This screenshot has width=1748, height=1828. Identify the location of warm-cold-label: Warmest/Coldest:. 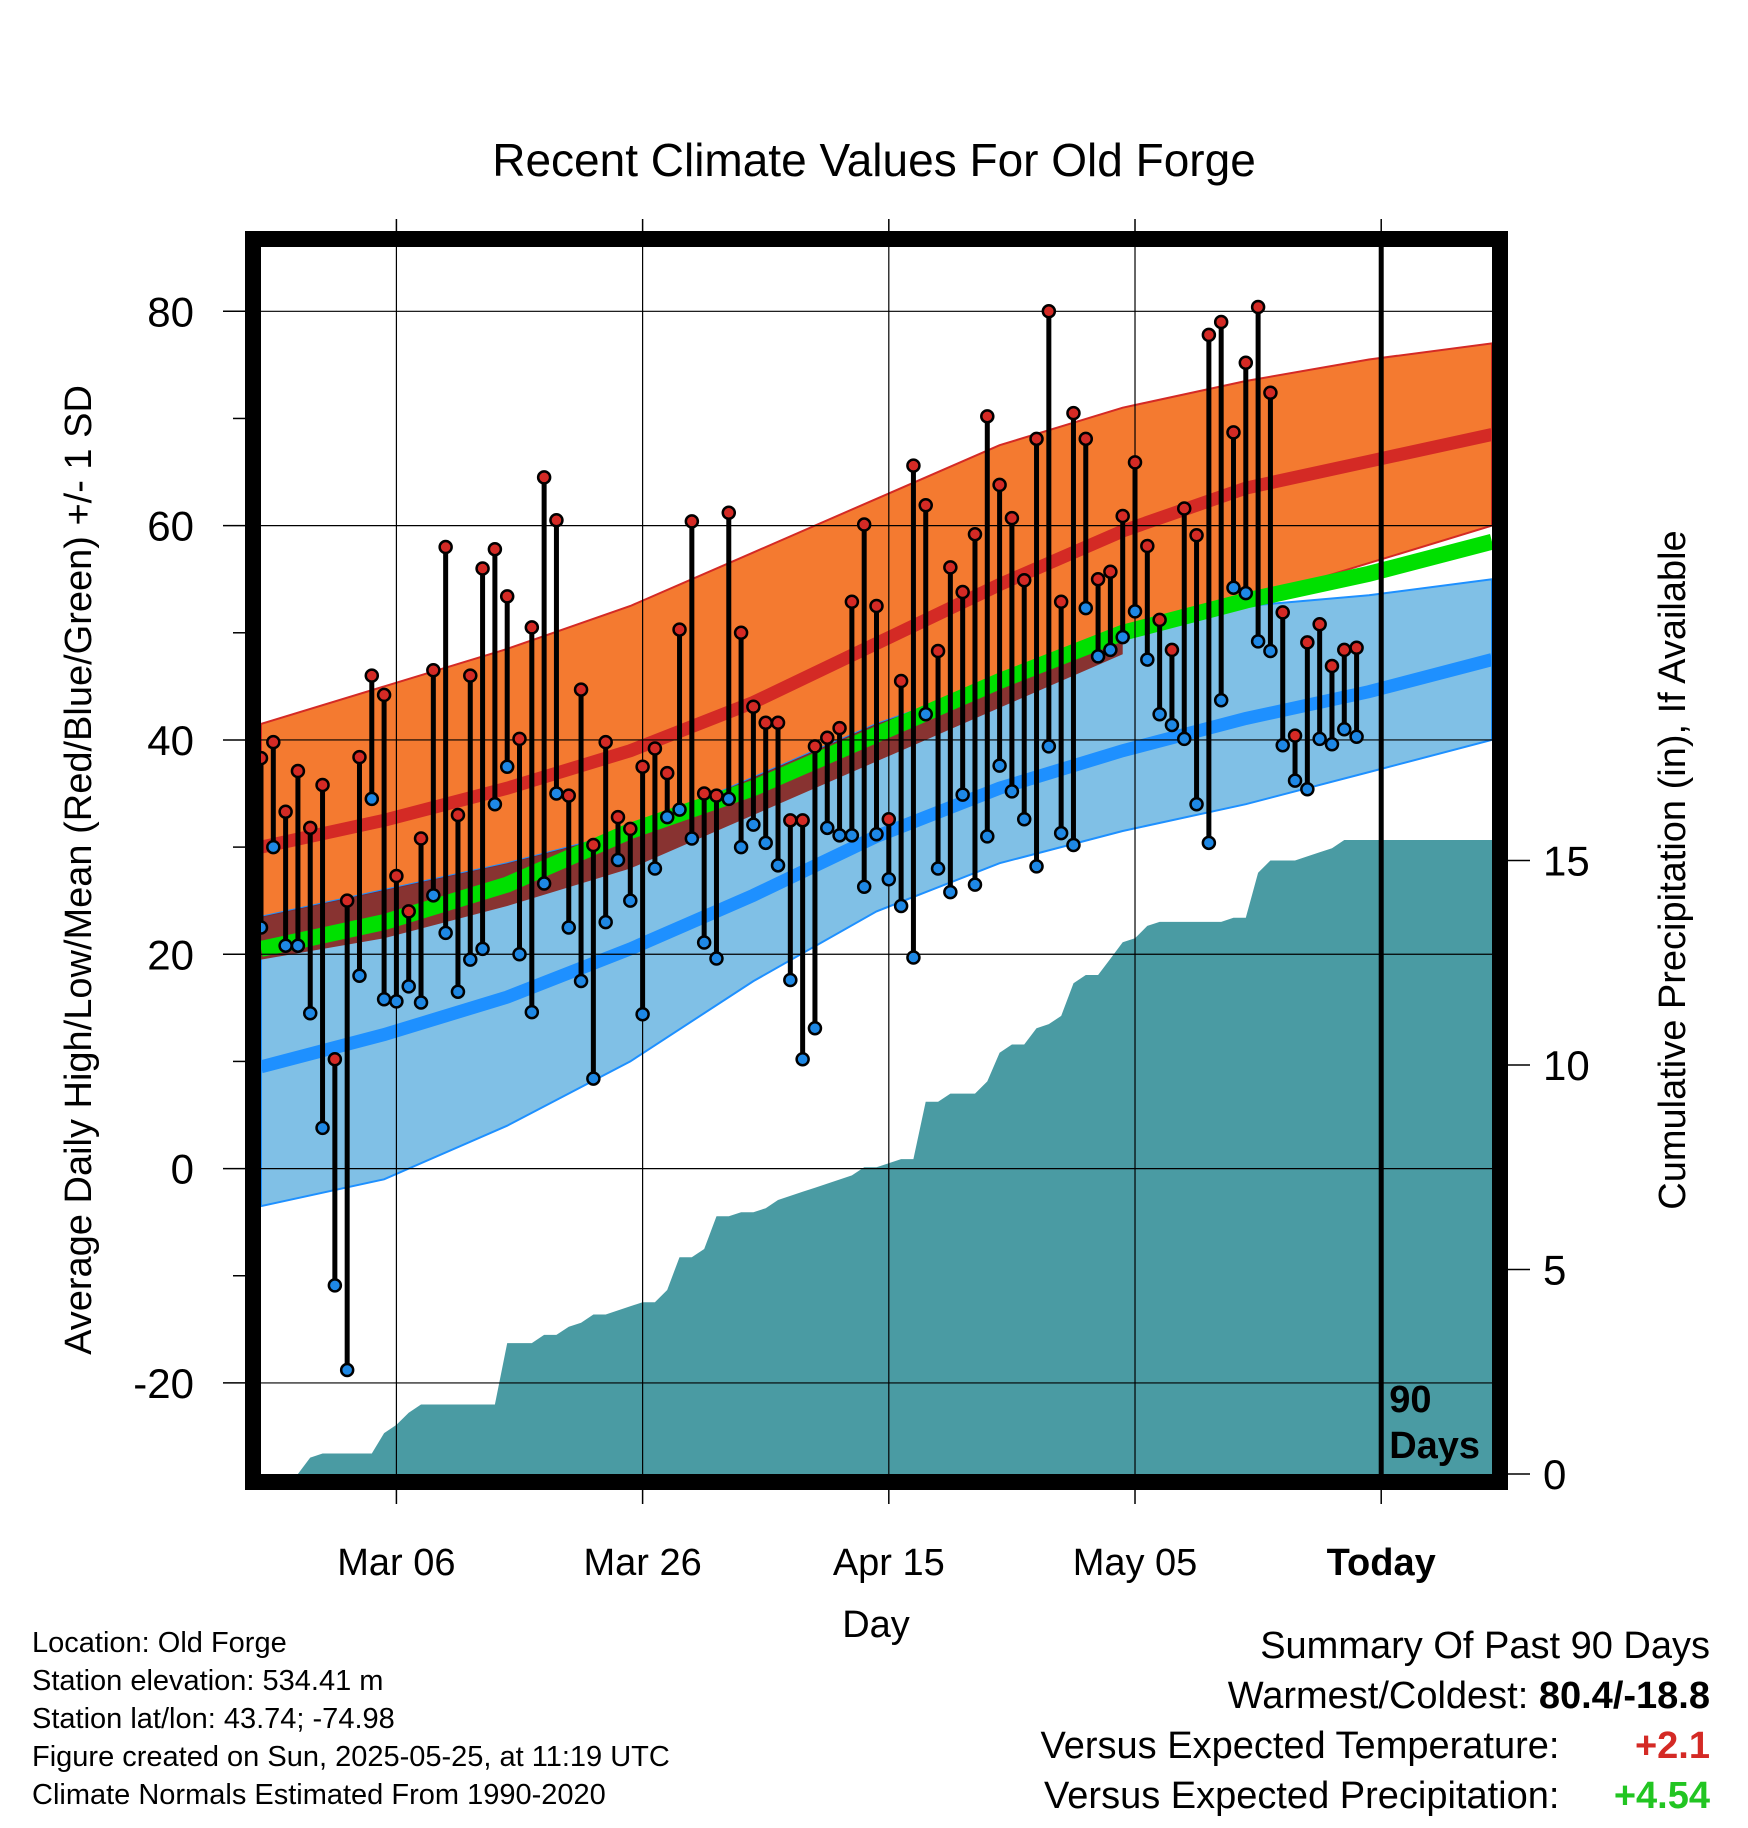
(1378, 1696).